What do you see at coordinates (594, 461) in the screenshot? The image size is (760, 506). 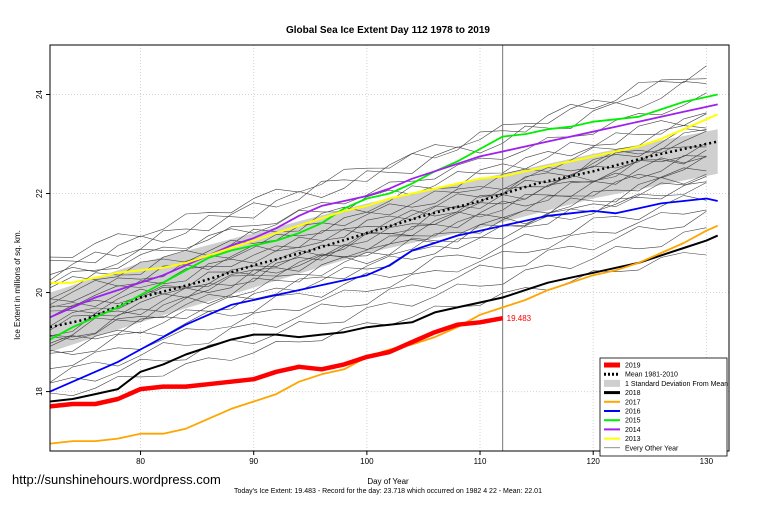 I see `x-tick-label: 120` at bounding box center [594, 461].